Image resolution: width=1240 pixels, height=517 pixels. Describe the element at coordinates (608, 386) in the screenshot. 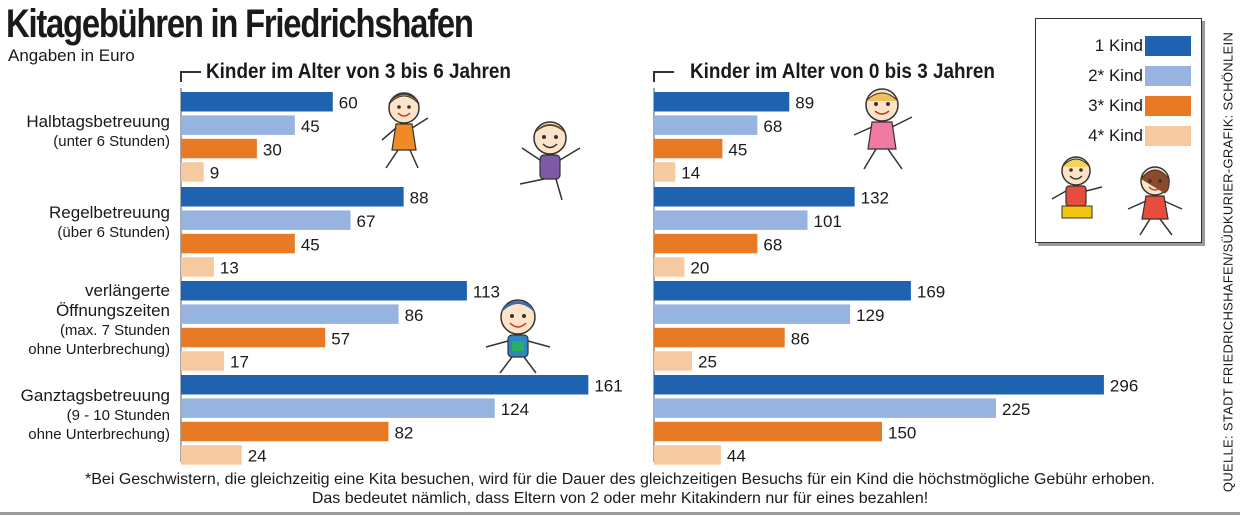

I see `value-label: 161` at that location.